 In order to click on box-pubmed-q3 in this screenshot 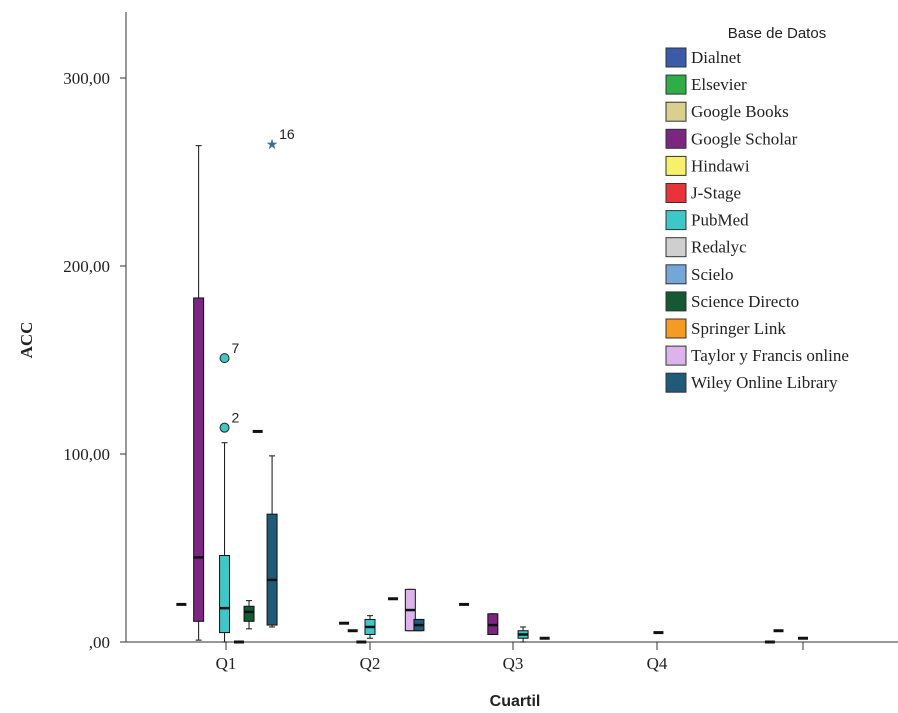, I will do `click(523, 634)`.